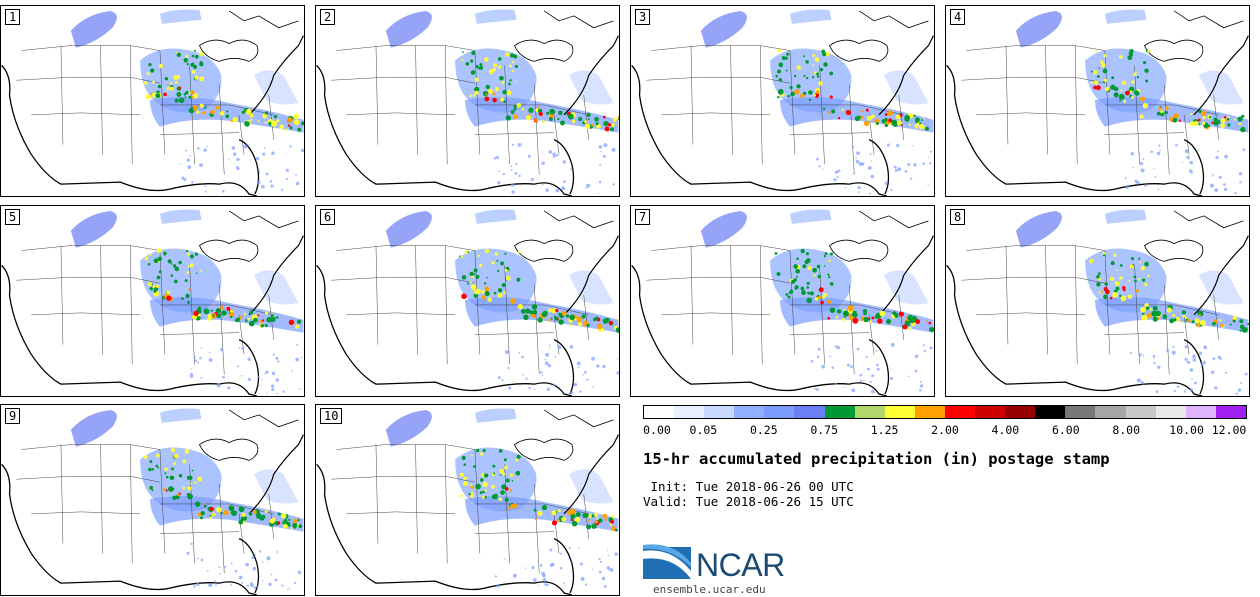 This screenshot has height=597, width=1260. I want to click on florida-coast, so click(879, 367).